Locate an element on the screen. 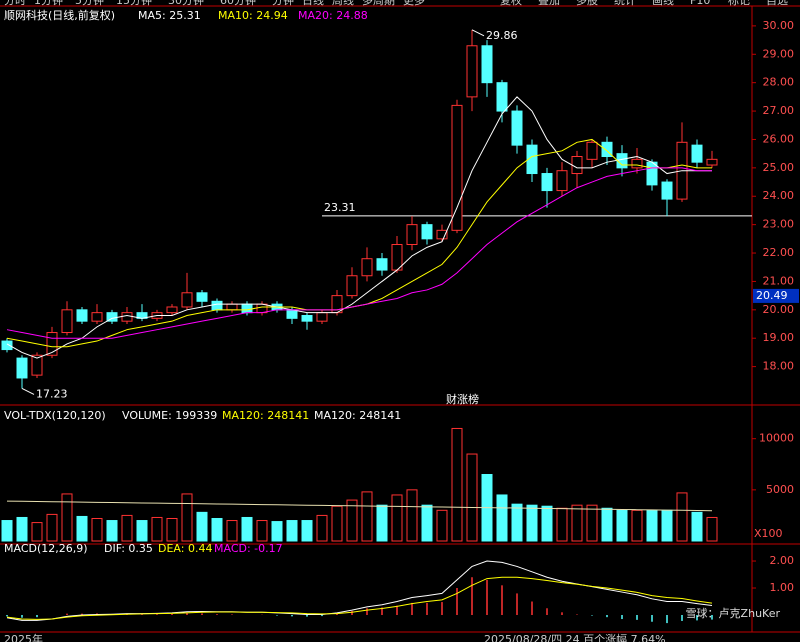 This screenshot has width=800, height=642. toolbar-tab: 60分钟 is located at coordinates (238, 3).